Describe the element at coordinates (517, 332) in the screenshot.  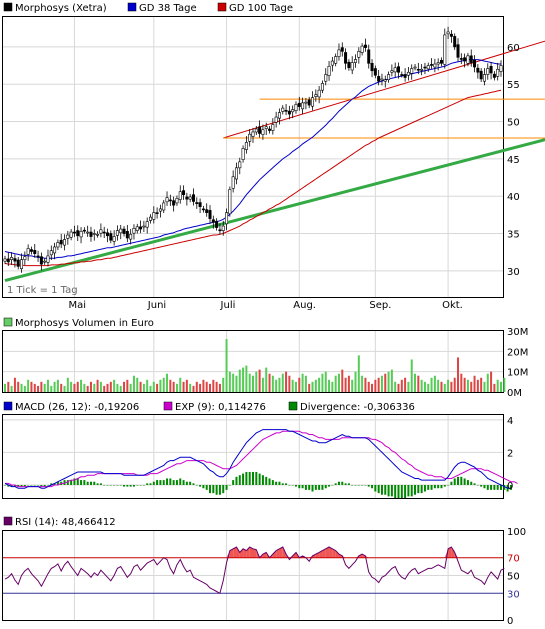
I see `volume-y-tick-label-3: 30M` at that location.